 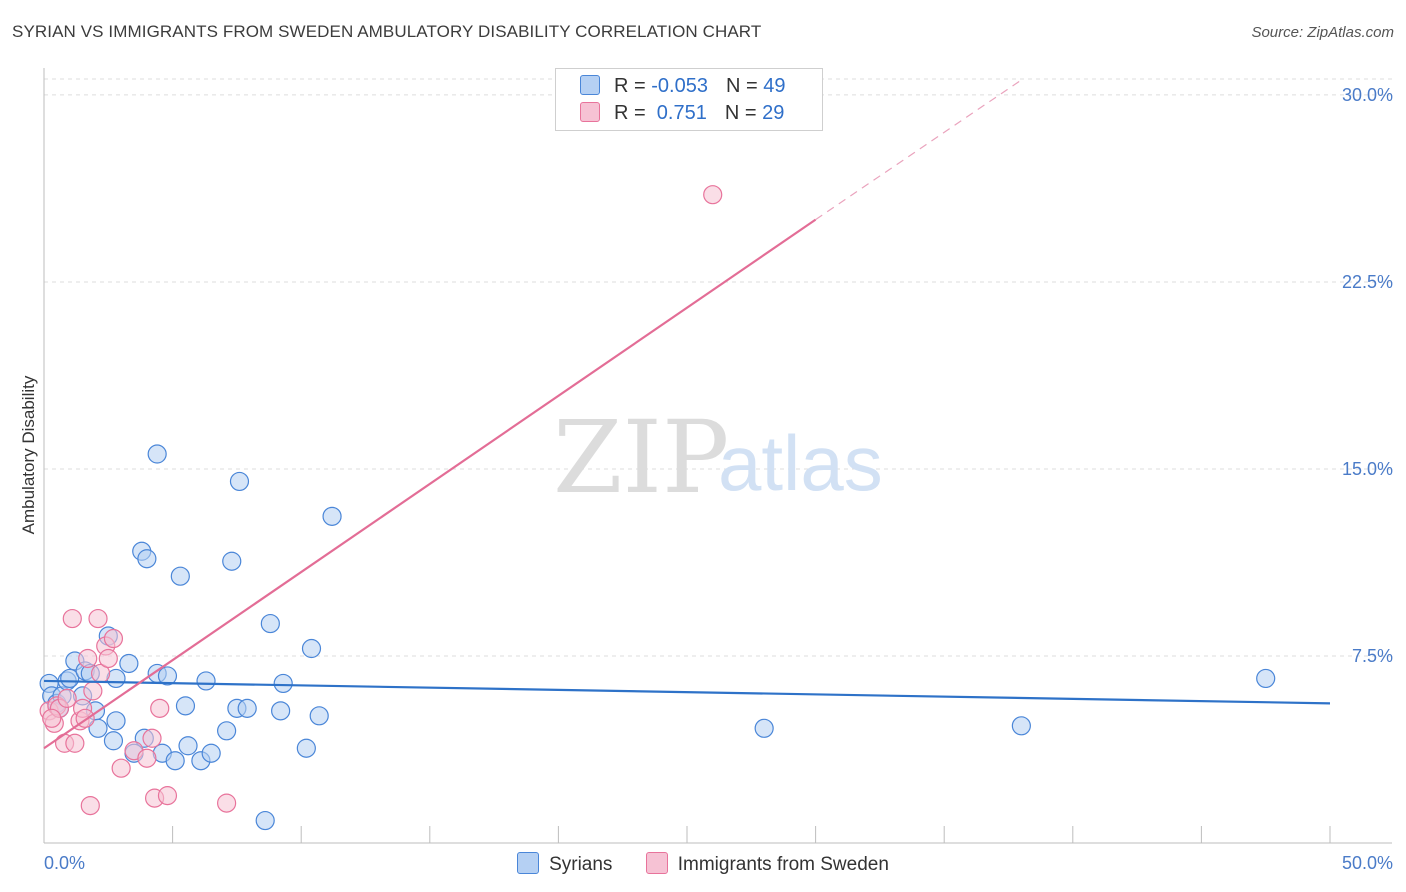 I want to click on x-tick-labels: 0.0% 50.0%, so click(x=718, y=863).